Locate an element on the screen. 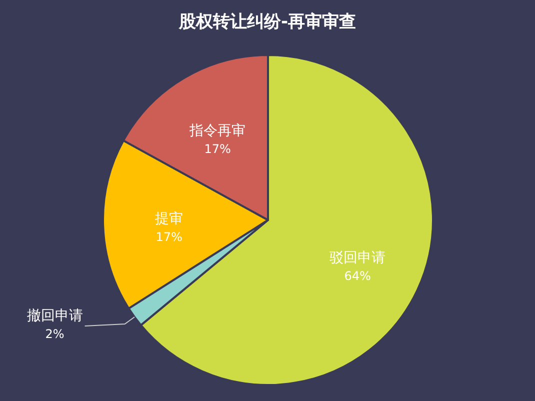  slice-label: 驳回申请 is located at coordinates (358, 258).